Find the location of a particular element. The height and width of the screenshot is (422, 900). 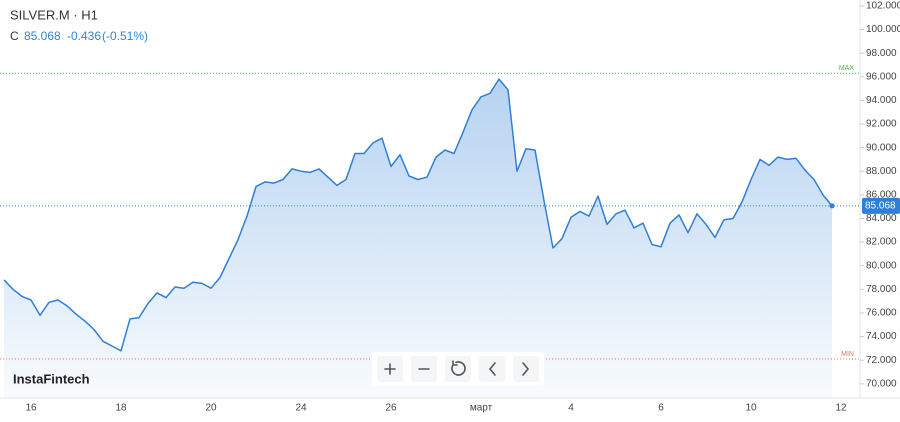

y-tick-label: 88.000 is located at coordinates (881, 171).